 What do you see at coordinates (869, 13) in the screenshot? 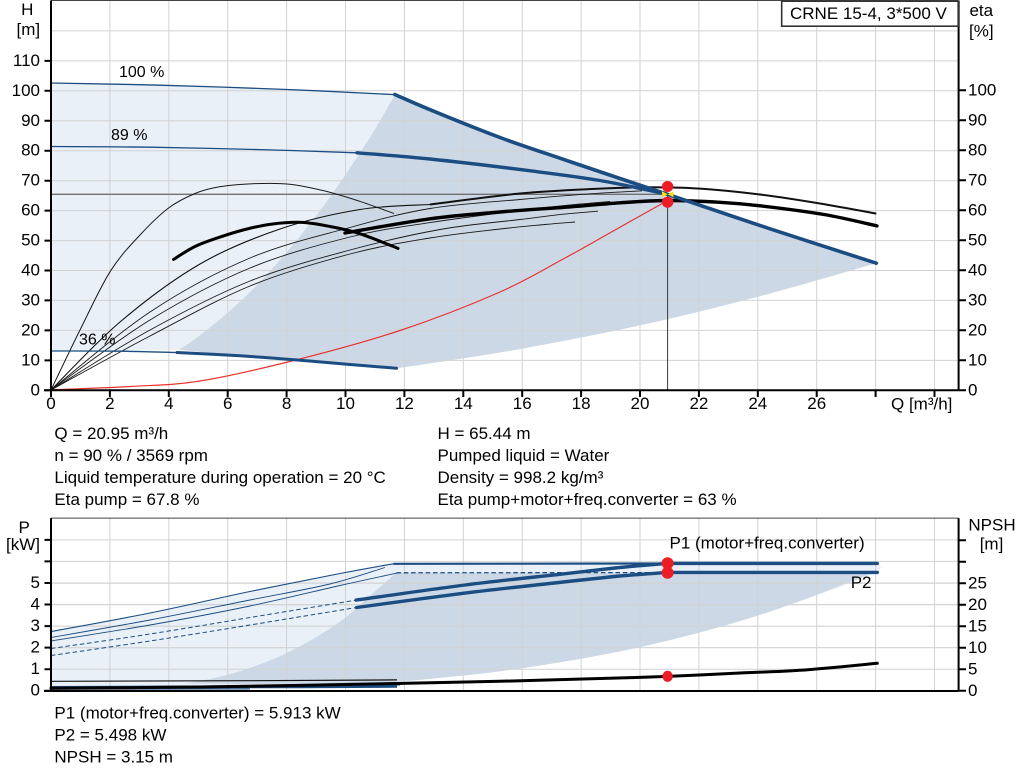
I see `svg-text: CRNE 15-4, 3*500 V` at bounding box center [869, 13].